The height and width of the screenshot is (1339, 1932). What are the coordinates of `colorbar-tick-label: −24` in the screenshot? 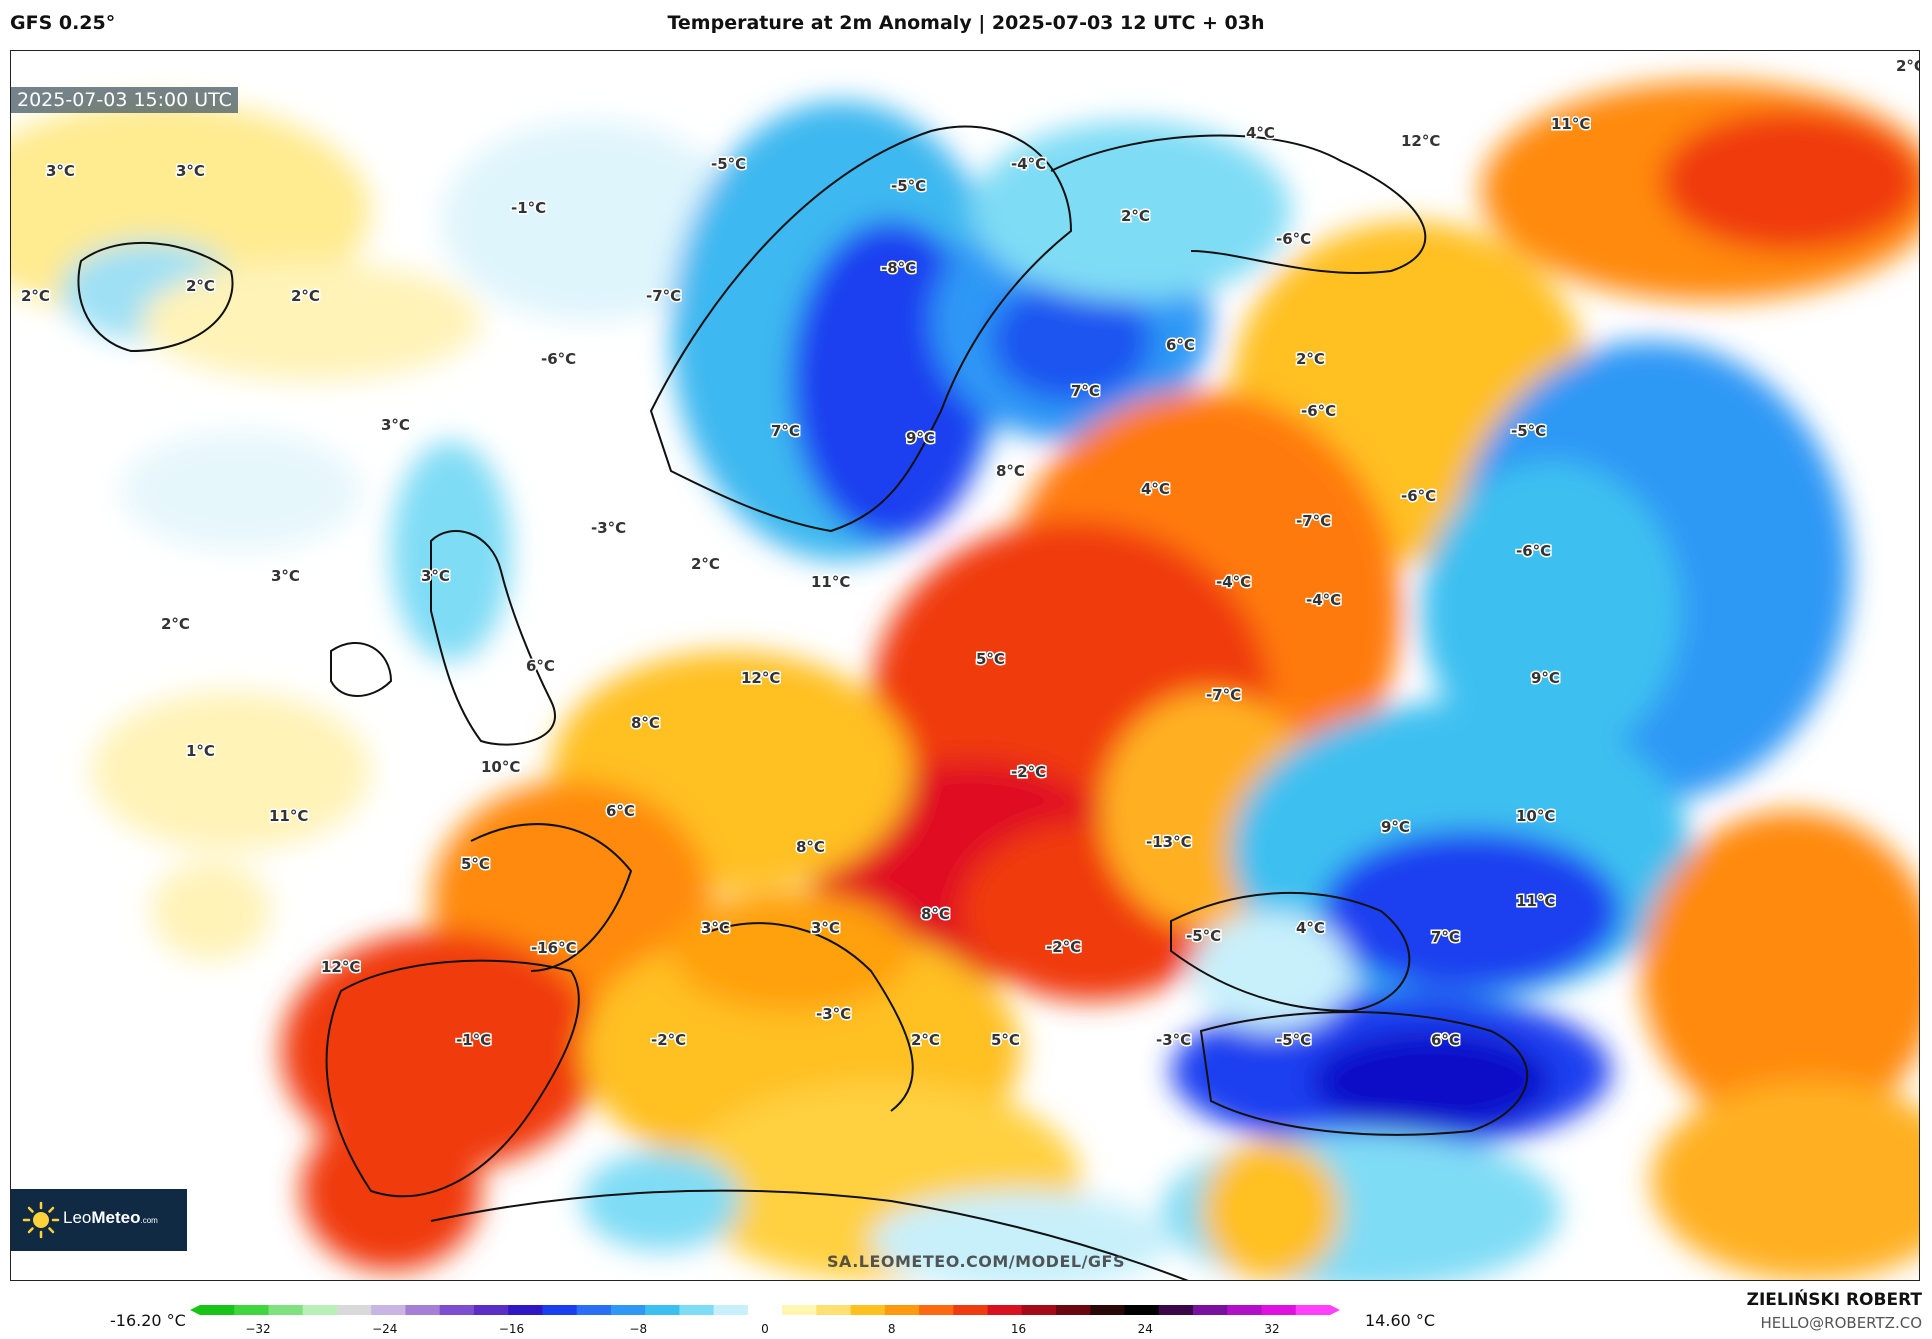 It's located at (385, 1329).